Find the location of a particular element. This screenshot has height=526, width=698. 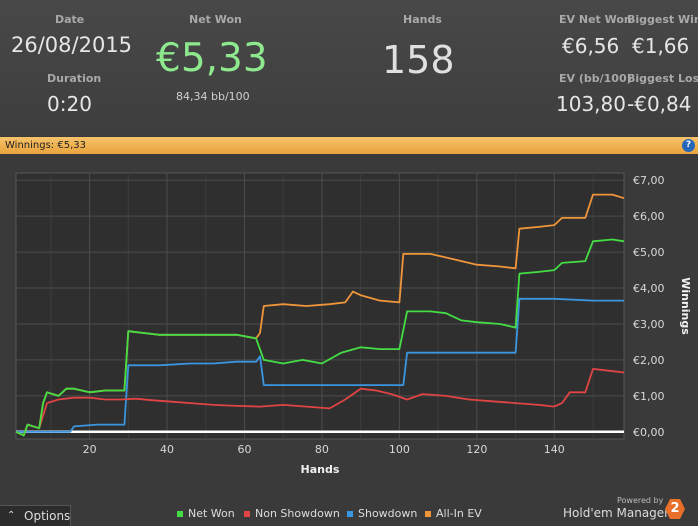

biggest-win-label: Biggest Win is located at coordinates (662, 19).